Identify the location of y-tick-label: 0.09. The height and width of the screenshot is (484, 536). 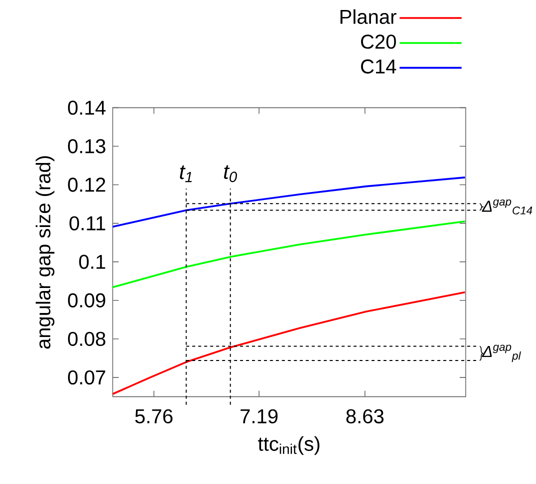
(87, 300).